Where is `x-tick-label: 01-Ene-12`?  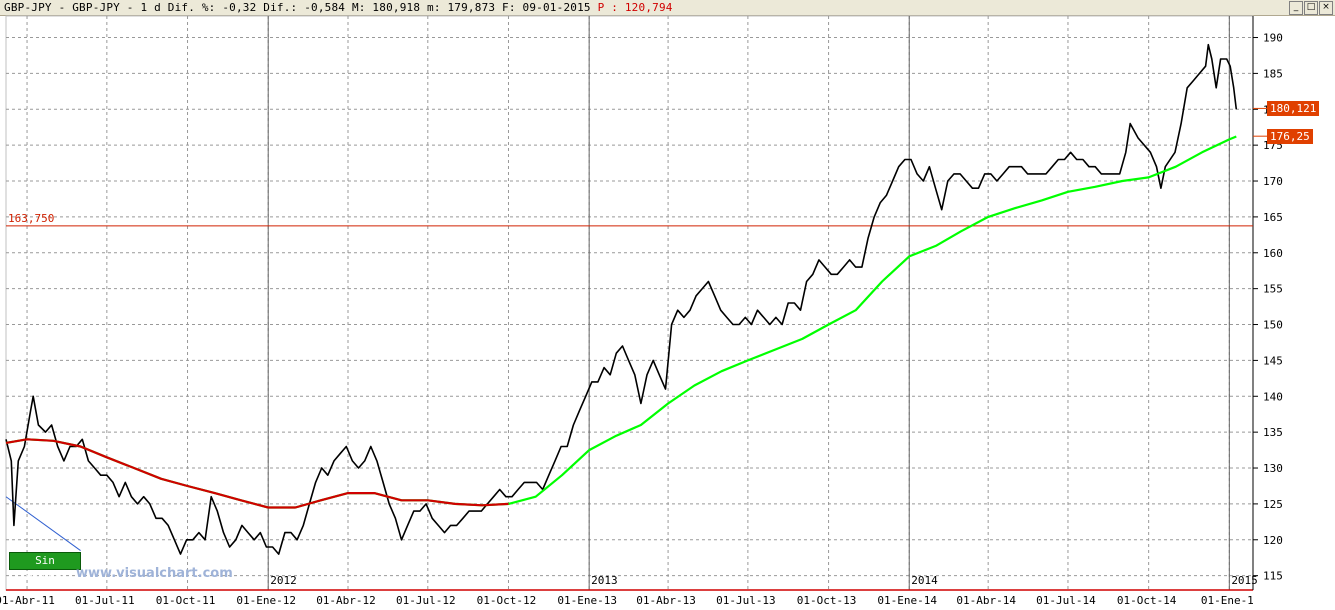
x-tick-label: 01-Ene-12 is located at coordinates (266, 600).